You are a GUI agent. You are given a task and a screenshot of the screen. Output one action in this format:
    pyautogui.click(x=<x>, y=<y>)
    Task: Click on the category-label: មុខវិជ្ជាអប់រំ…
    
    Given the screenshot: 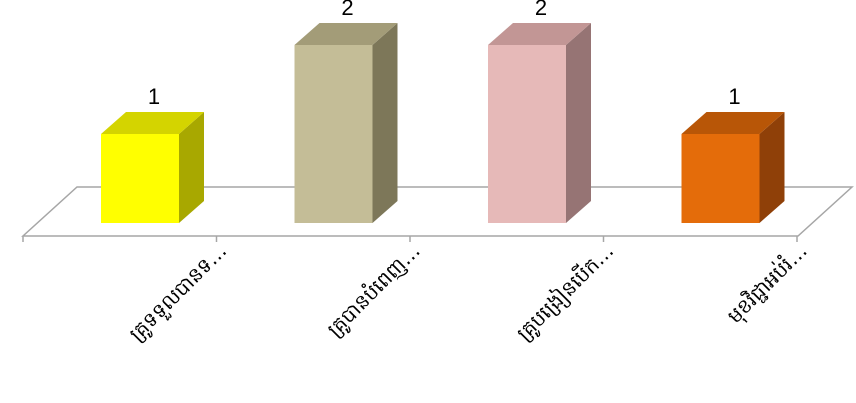 What is the action you would take?
    pyautogui.click(x=768, y=284)
    